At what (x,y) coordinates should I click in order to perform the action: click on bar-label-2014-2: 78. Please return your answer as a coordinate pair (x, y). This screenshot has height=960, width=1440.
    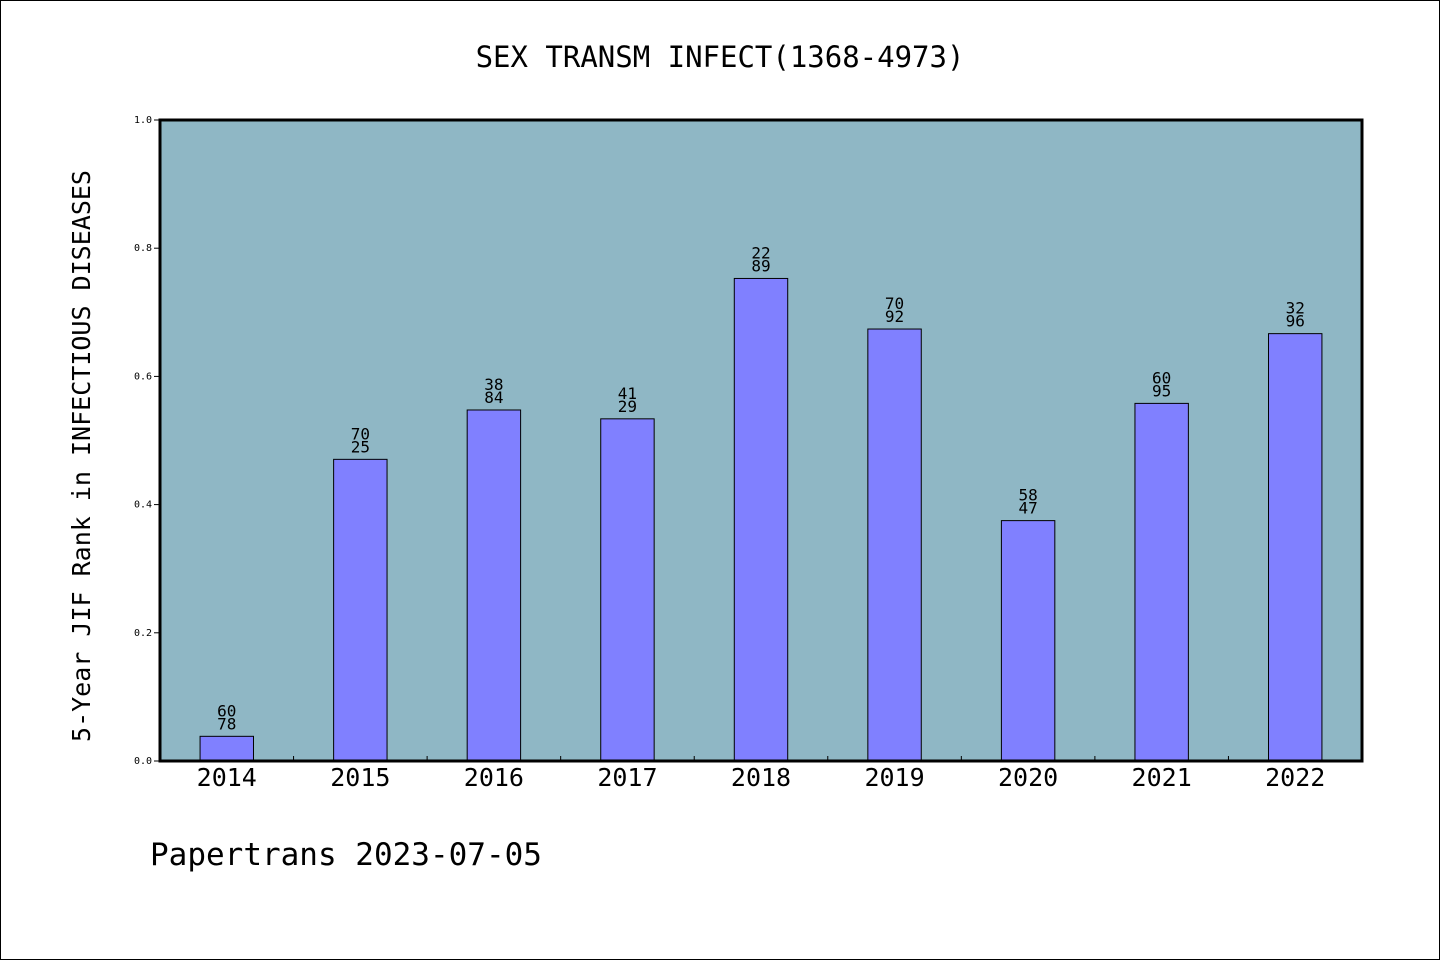
    Looking at the image, I should click on (226, 723).